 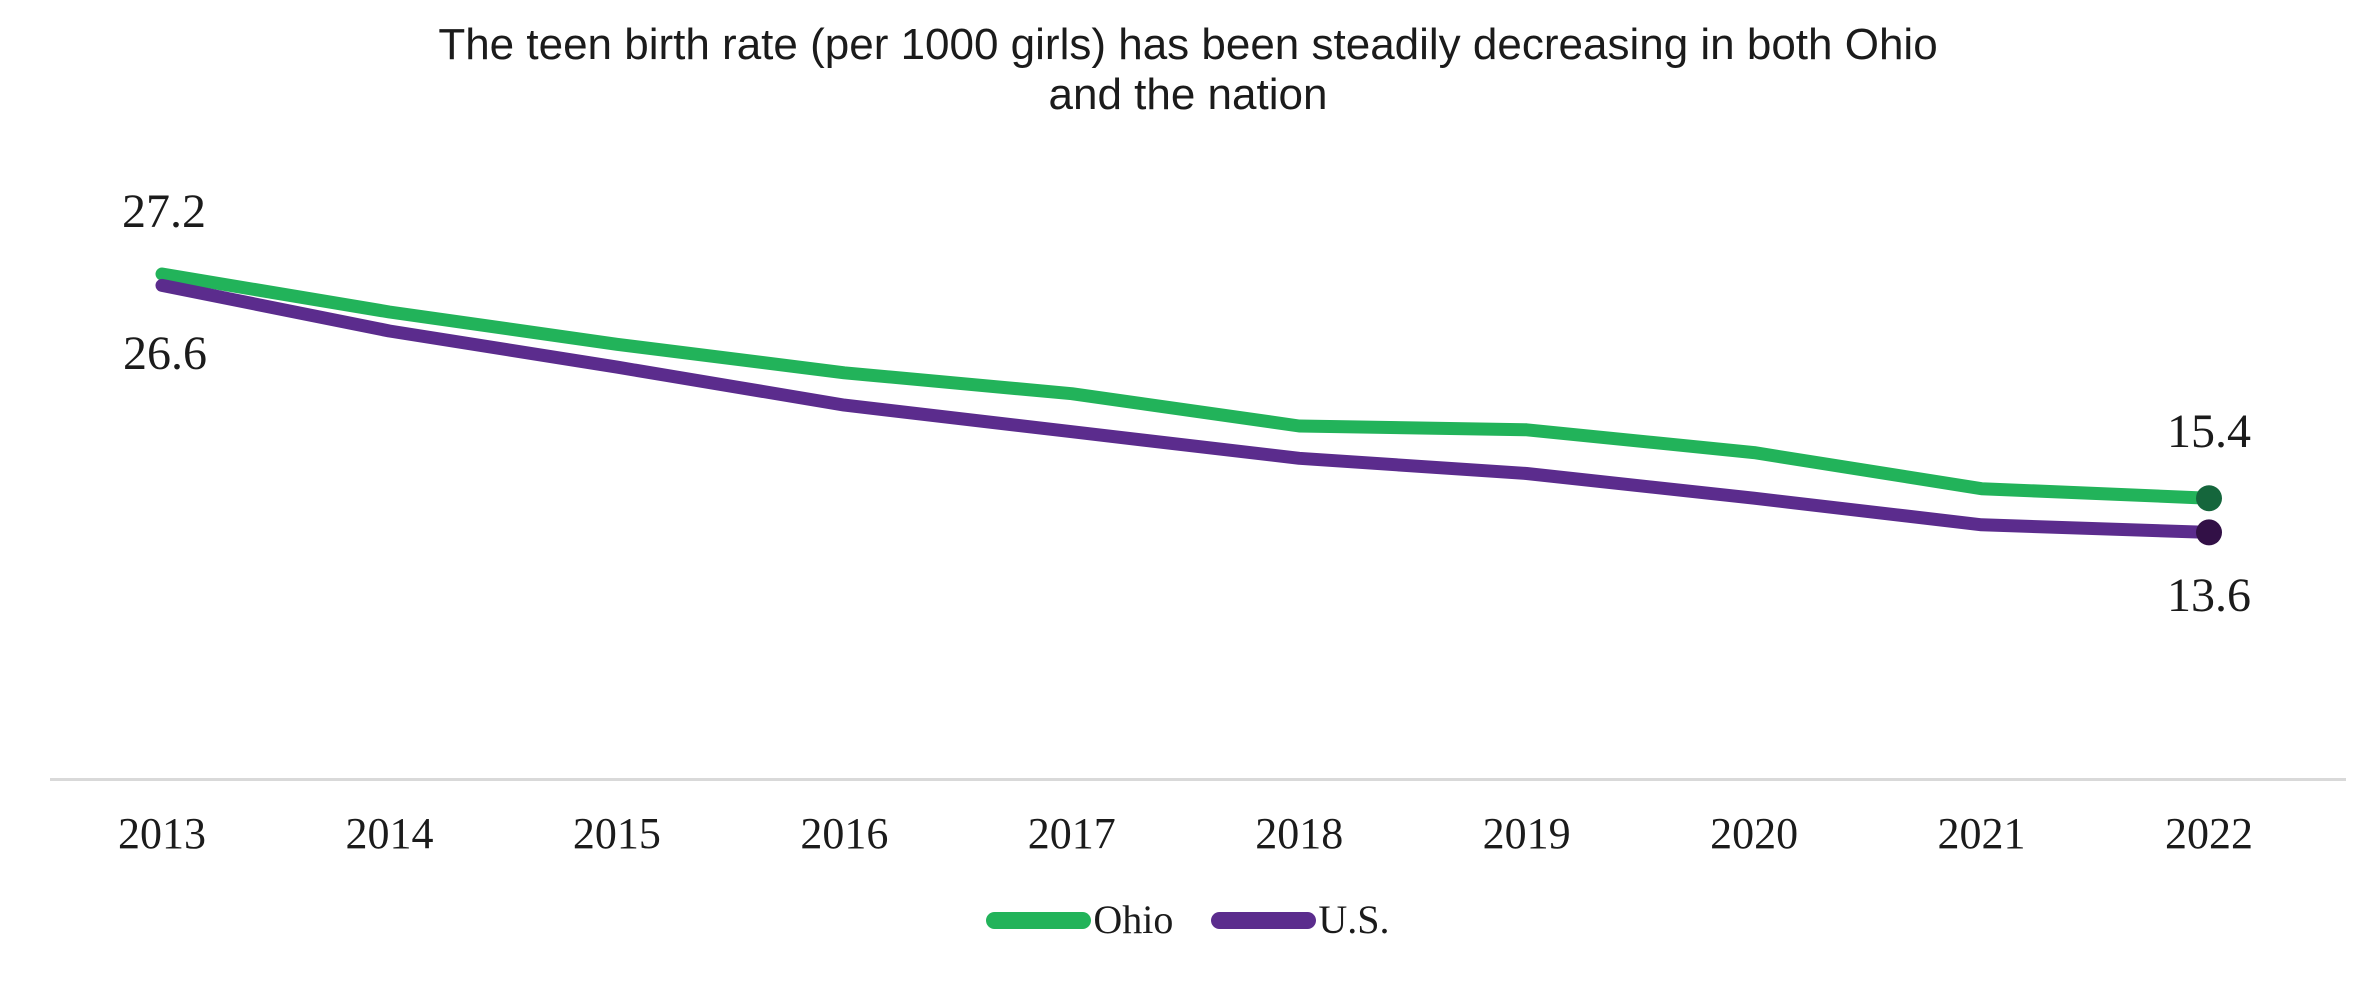 I want to click on x-axis-label: 2015, so click(x=616, y=833).